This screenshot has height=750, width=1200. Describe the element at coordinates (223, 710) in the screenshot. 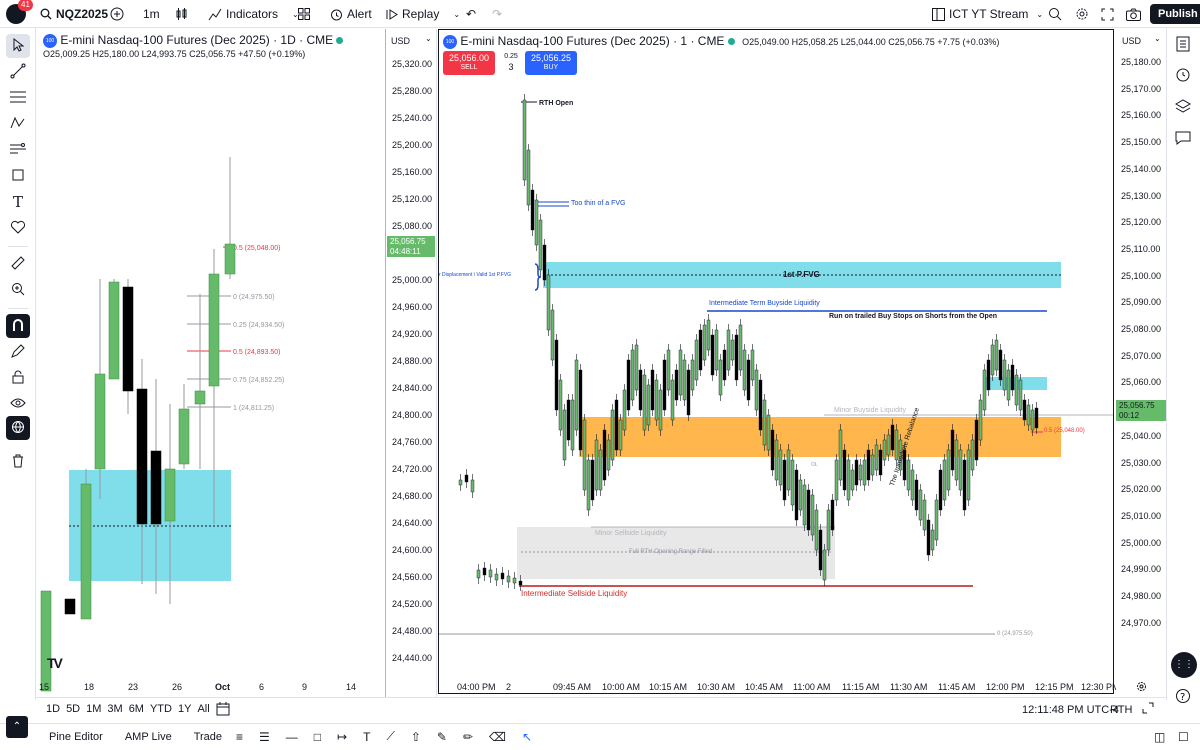

I see `date-range-button` at that location.